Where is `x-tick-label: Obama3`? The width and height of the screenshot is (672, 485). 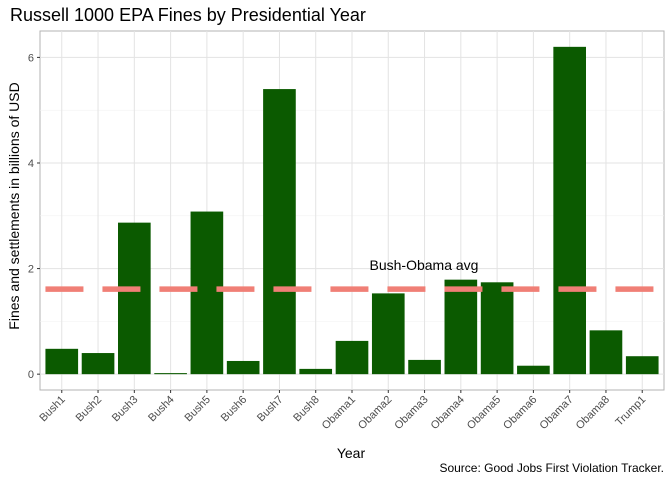
x-tick-label: Obama3 is located at coordinates (411, 413).